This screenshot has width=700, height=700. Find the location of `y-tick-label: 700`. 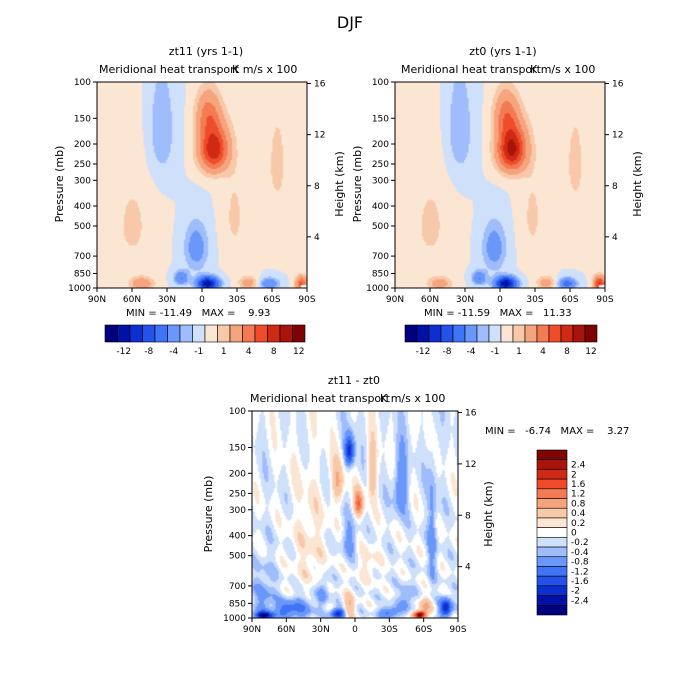

y-tick-label: 700 is located at coordinates (82, 257).